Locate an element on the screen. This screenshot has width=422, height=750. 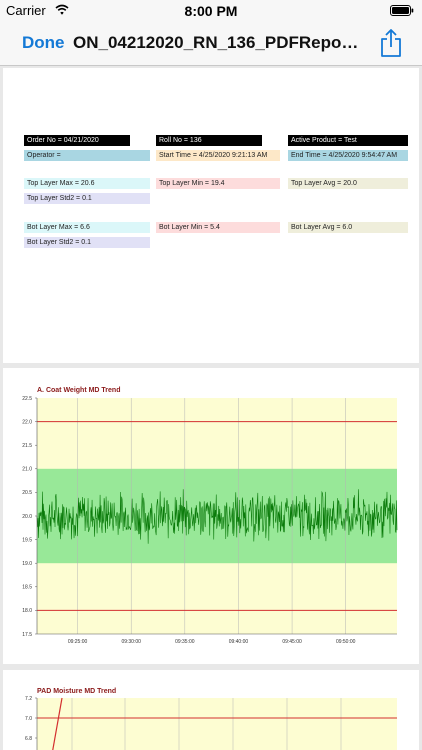
y-tick-label: 20.5 is located at coordinates (27, 493).